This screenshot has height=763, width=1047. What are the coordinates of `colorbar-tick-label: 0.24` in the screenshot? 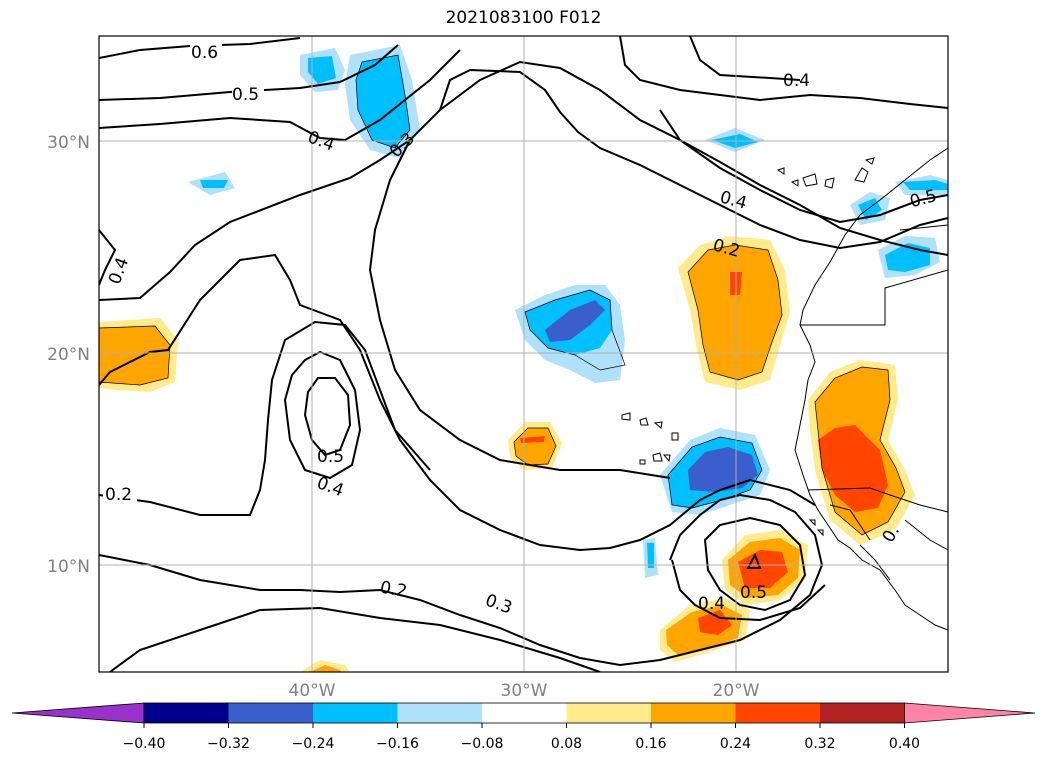 It's located at (735, 744).